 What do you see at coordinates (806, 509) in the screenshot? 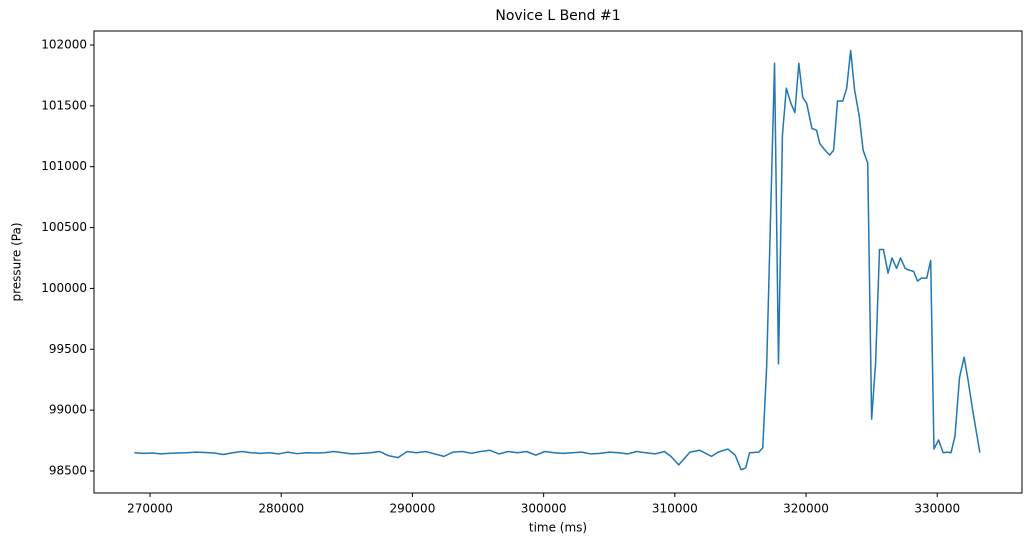
I see `x-tick-label: 320000` at bounding box center [806, 509].